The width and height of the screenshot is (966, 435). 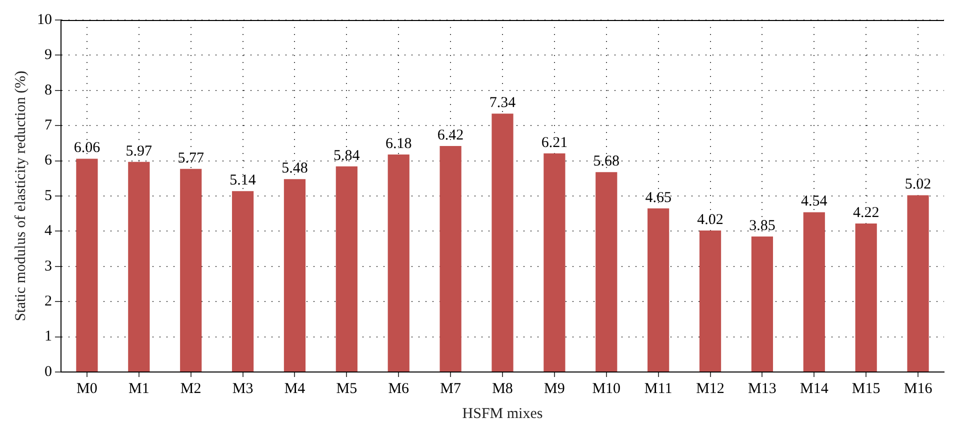 I want to click on data-label: 6.42, so click(x=450, y=135).